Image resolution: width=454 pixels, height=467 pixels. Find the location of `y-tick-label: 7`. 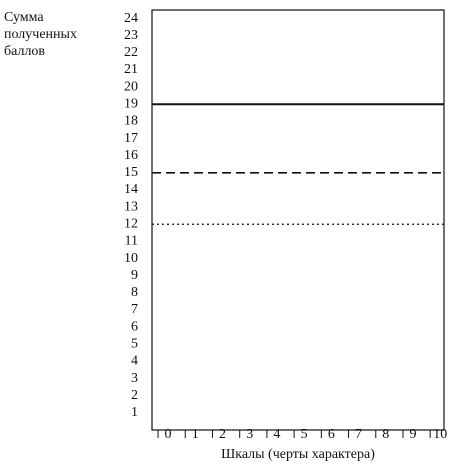

y-tick-label: 7 is located at coordinates (134, 309).